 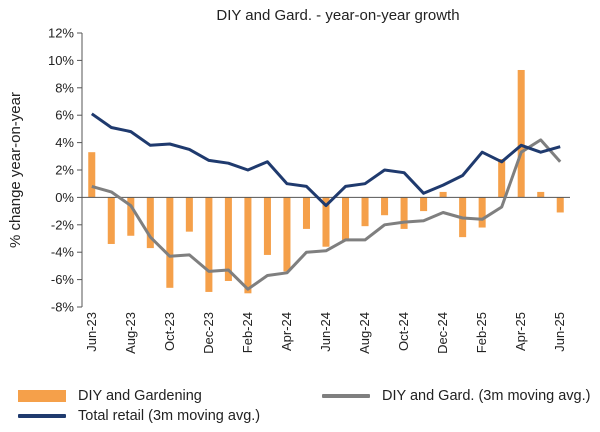 What do you see at coordinates (337, 15) in the screenshot?
I see `chart-title: DIY and Gard. - year-on-year growth` at bounding box center [337, 15].